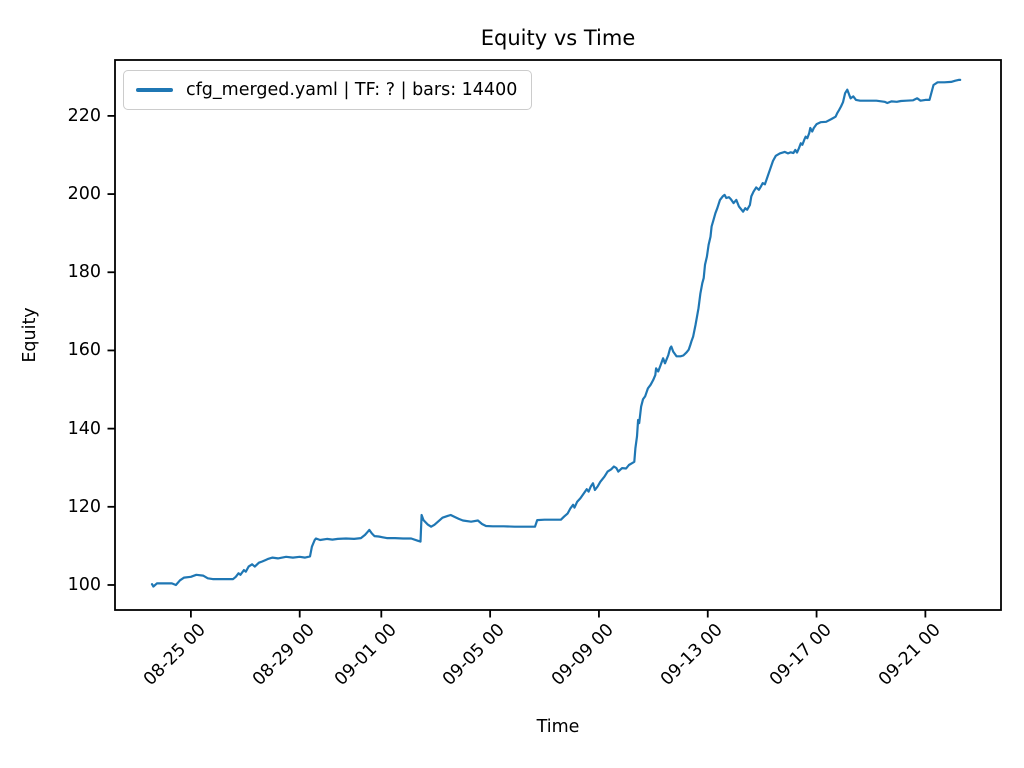 Image resolution: width=1024 pixels, height=768 pixels. I want to click on y-tick-label: 140, so click(84, 428).